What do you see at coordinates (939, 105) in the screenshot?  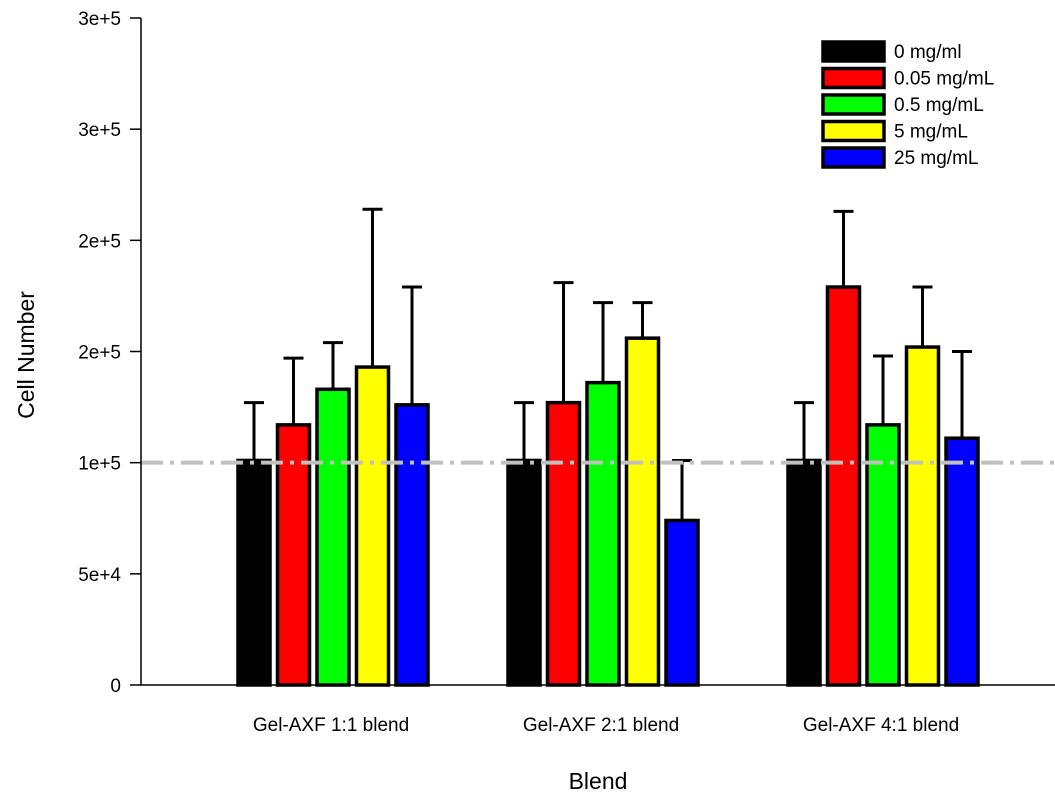 I see `legend-label: 0.5 mg/mL` at bounding box center [939, 105].